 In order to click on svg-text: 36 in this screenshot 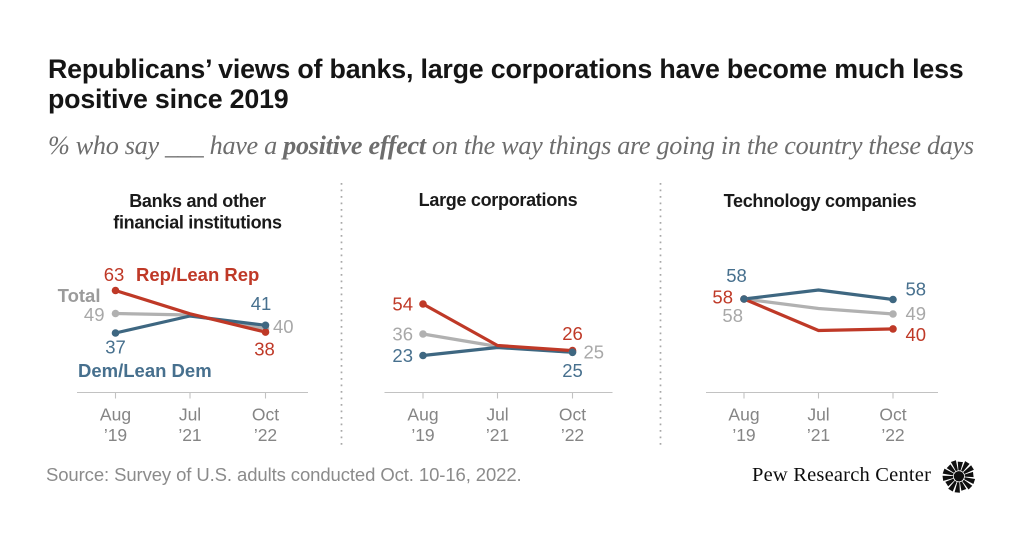, I will do `click(402, 334)`.